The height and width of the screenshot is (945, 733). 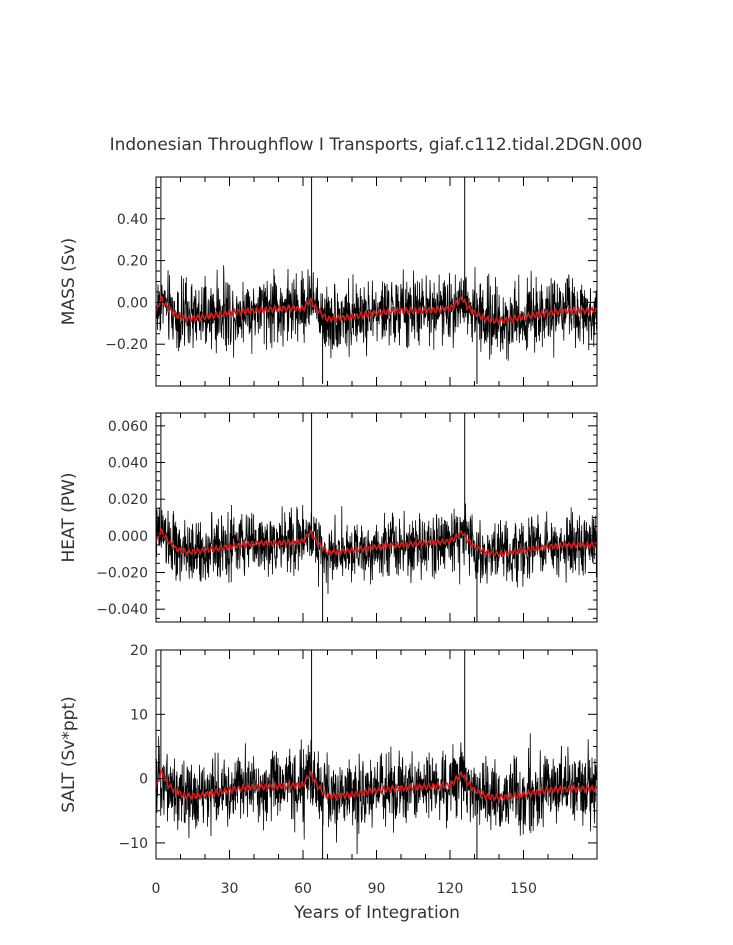 I want to click on mass-smoothed-series, so click(x=376, y=311).